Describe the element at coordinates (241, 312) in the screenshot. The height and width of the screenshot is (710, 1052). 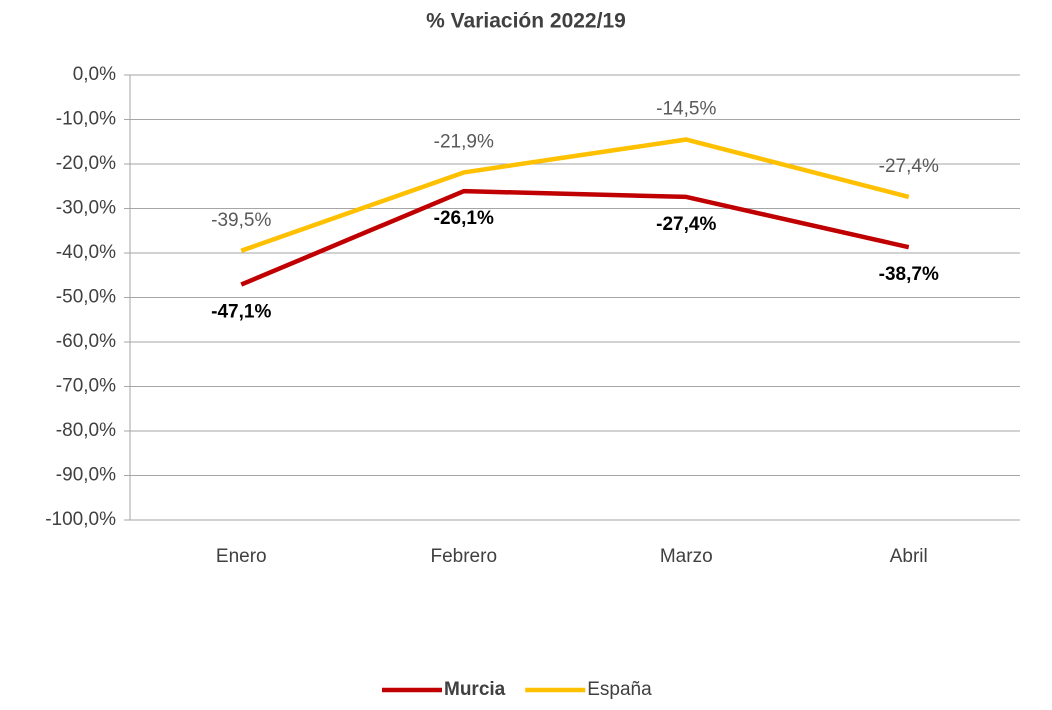
I see `data-label: -47,1%` at that location.